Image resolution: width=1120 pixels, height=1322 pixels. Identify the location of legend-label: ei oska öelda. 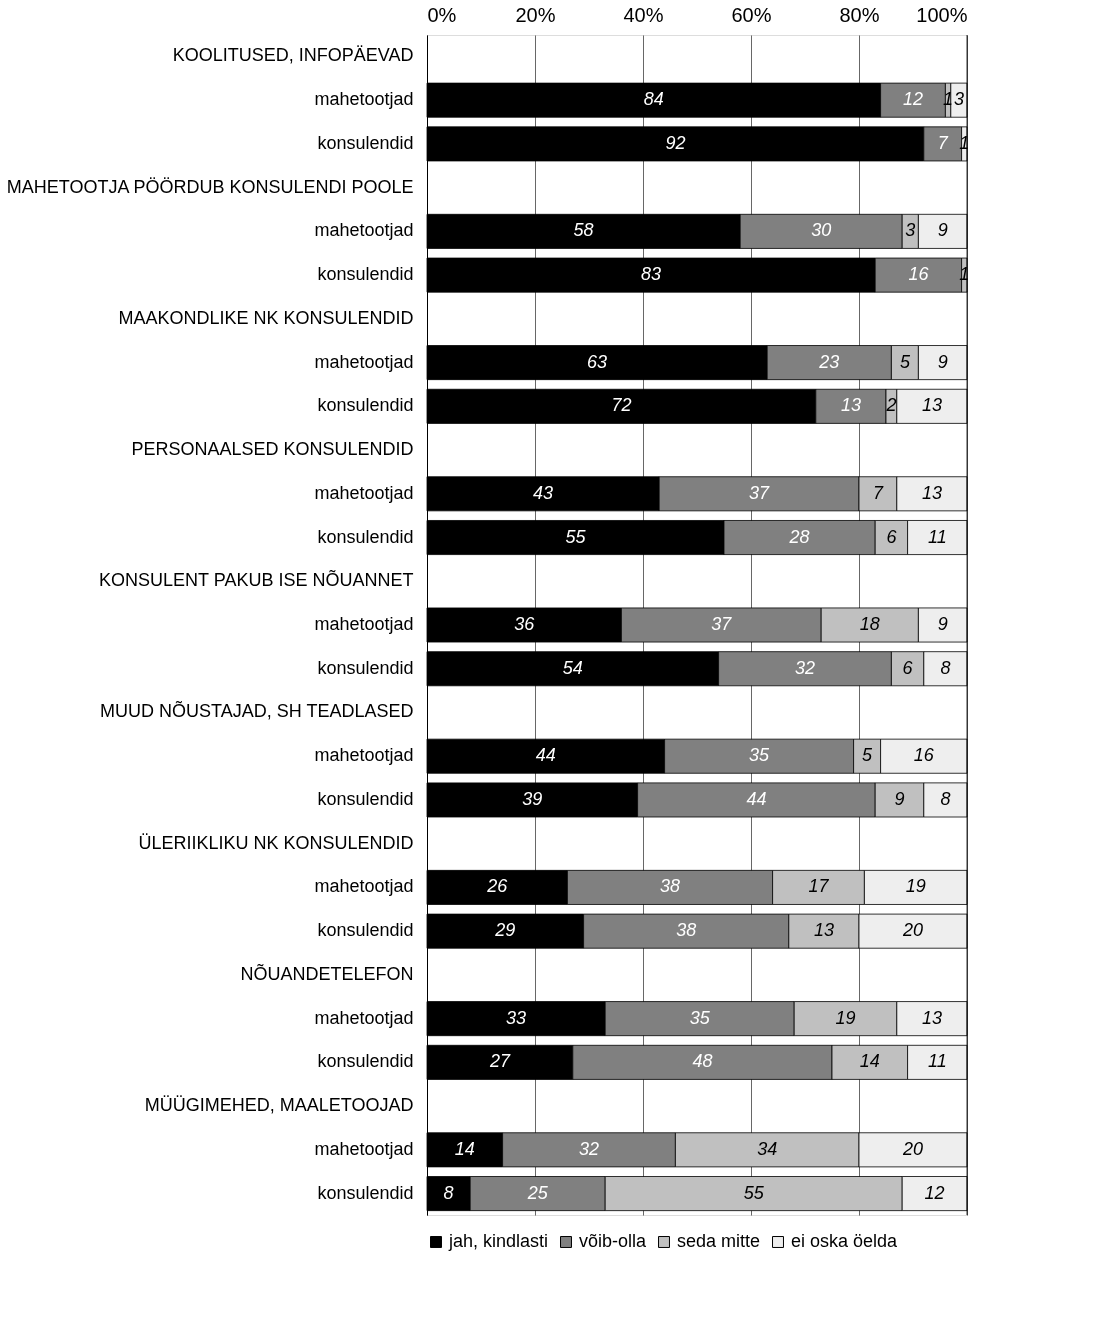
(845, 1241).